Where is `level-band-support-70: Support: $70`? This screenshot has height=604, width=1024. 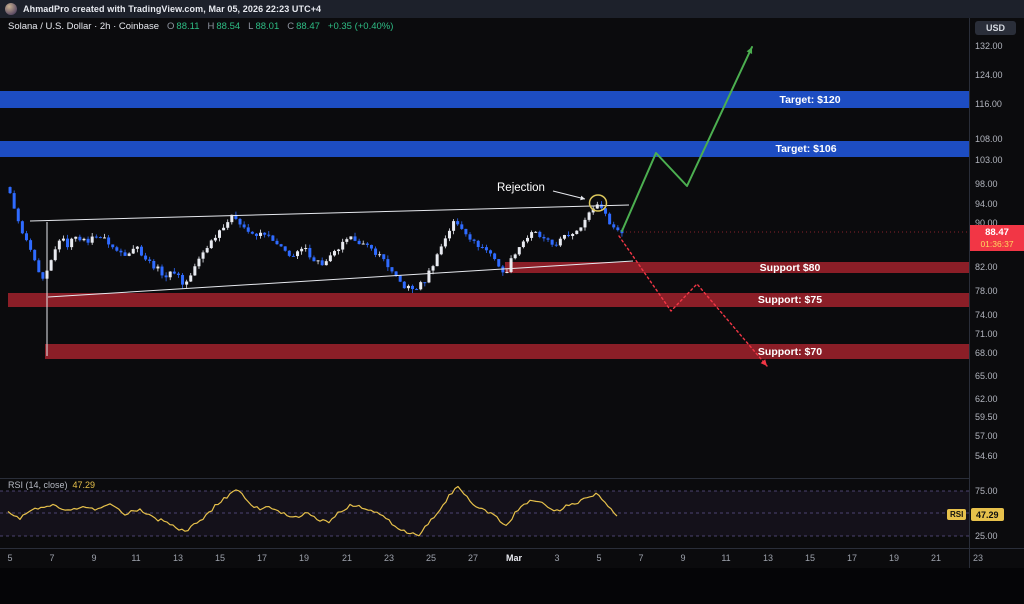
level-band-support-70: Support: $70 is located at coordinates (507, 351).